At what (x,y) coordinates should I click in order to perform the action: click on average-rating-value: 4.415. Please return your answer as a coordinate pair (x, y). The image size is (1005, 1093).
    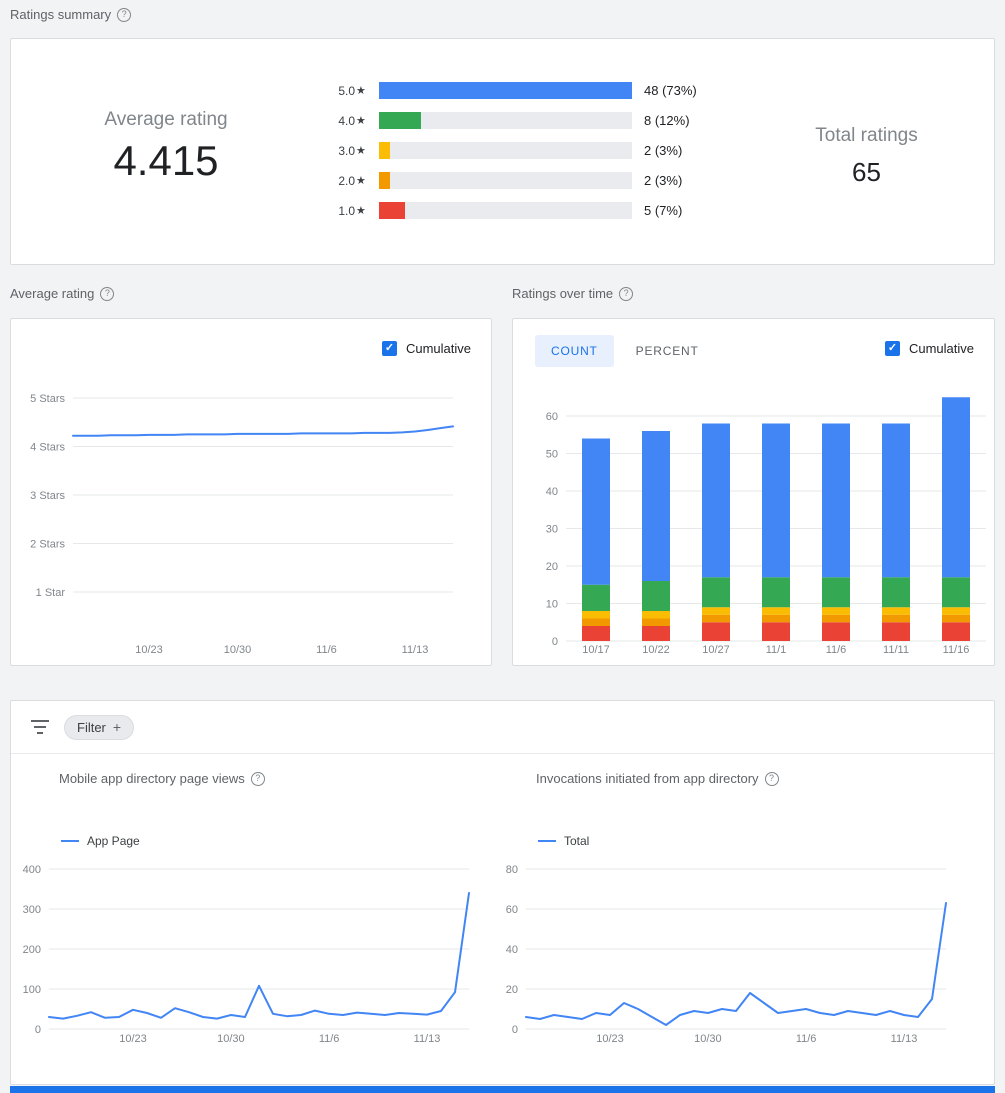
    Looking at the image, I should click on (166, 160).